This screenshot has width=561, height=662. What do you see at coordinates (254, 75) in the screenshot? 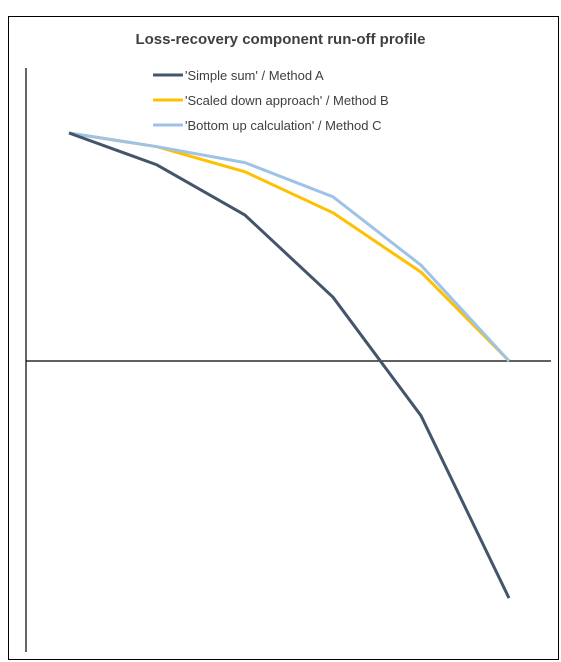
I see `legend-label-1: 'Simple sum' / Method A` at bounding box center [254, 75].